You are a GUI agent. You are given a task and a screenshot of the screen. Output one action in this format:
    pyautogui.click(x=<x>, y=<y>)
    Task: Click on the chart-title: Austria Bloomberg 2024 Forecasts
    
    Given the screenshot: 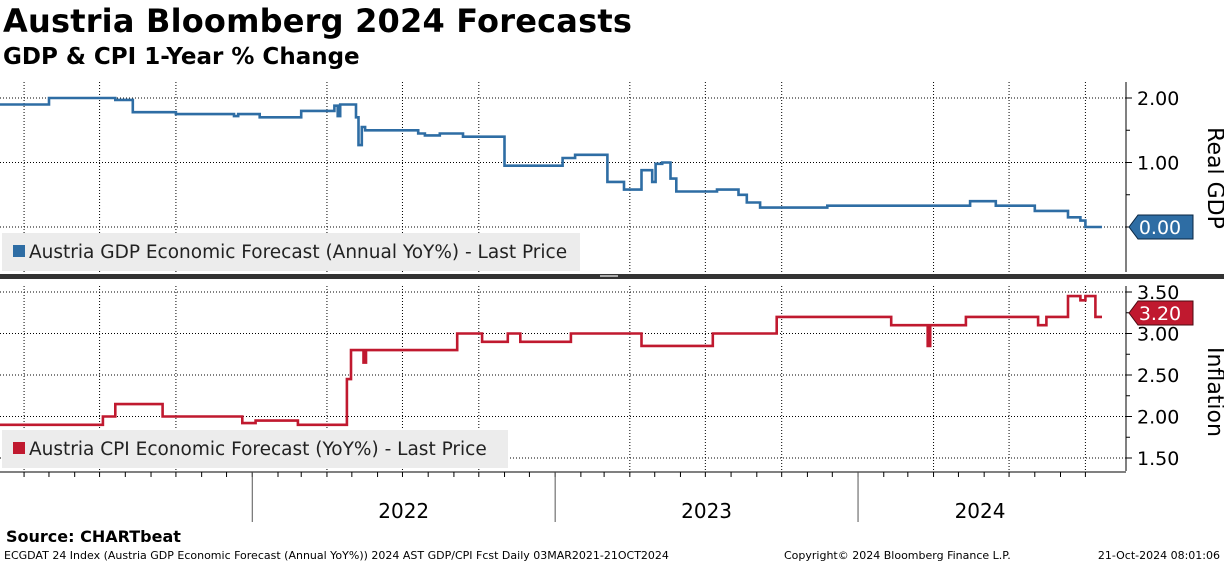 What is the action you would take?
    pyautogui.click(x=318, y=21)
    